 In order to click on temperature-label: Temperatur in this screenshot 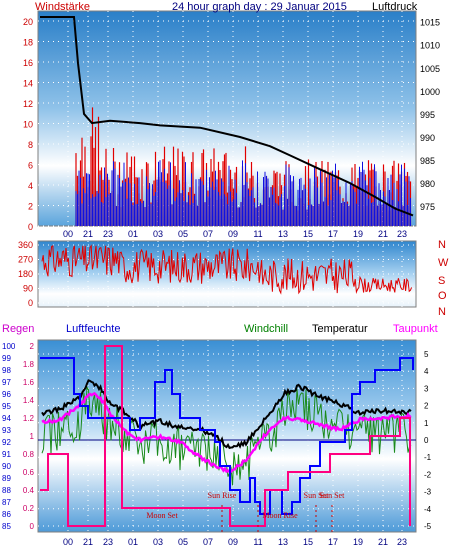, I will do `click(340, 329)`.